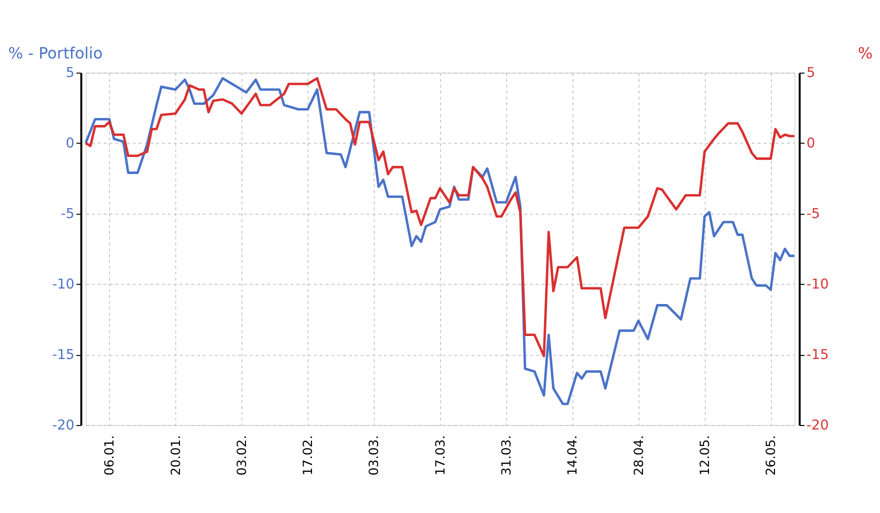  Describe the element at coordinates (811, 144) in the screenshot. I see `y2-tick-label: 0` at that location.